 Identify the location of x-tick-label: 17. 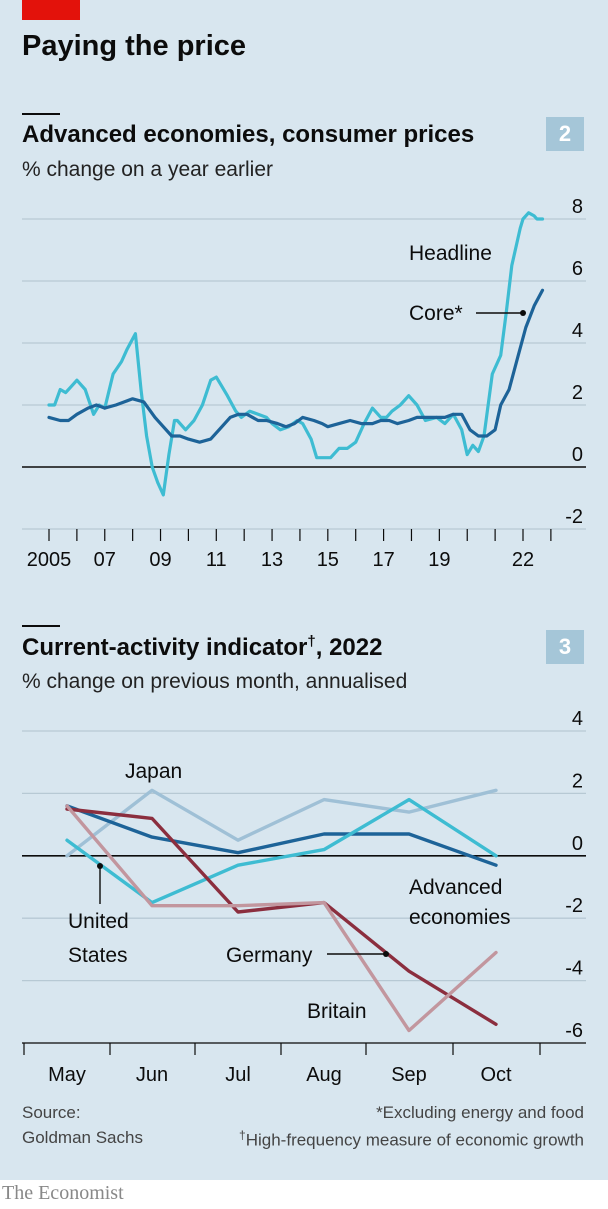
(383, 560).